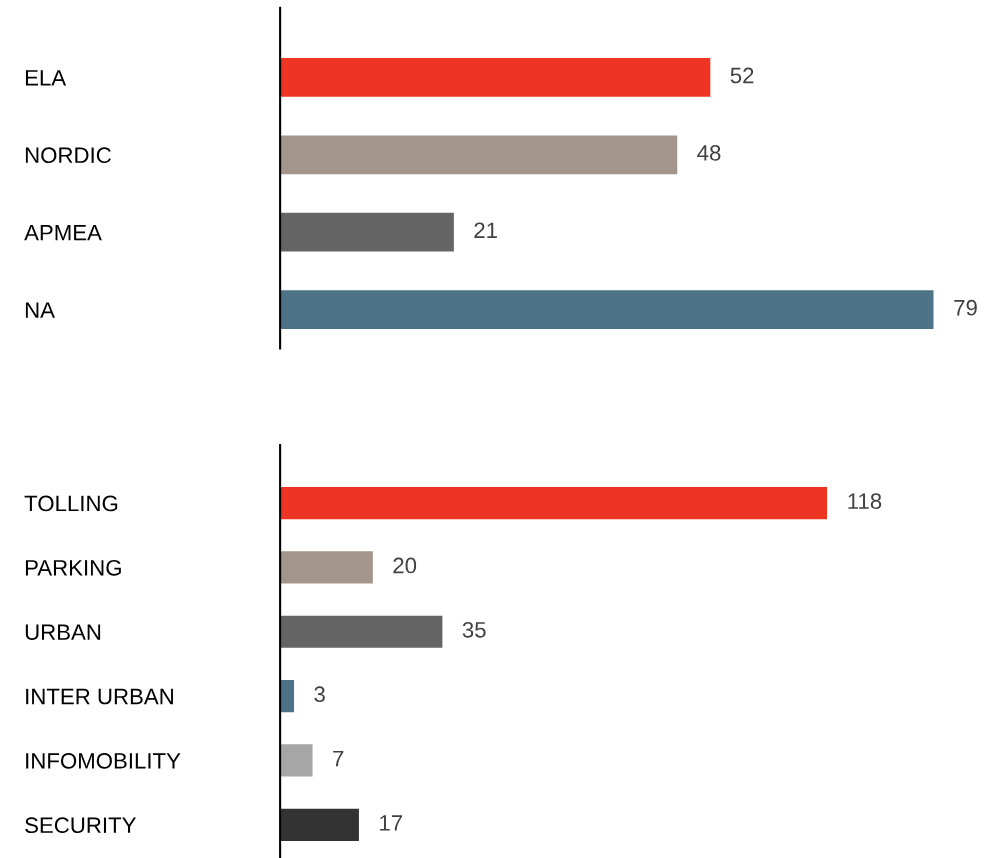 This screenshot has height=858, width=1004. What do you see at coordinates (68, 155) in the screenshot?
I see `y-tick-label: NORDIC` at bounding box center [68, 155].